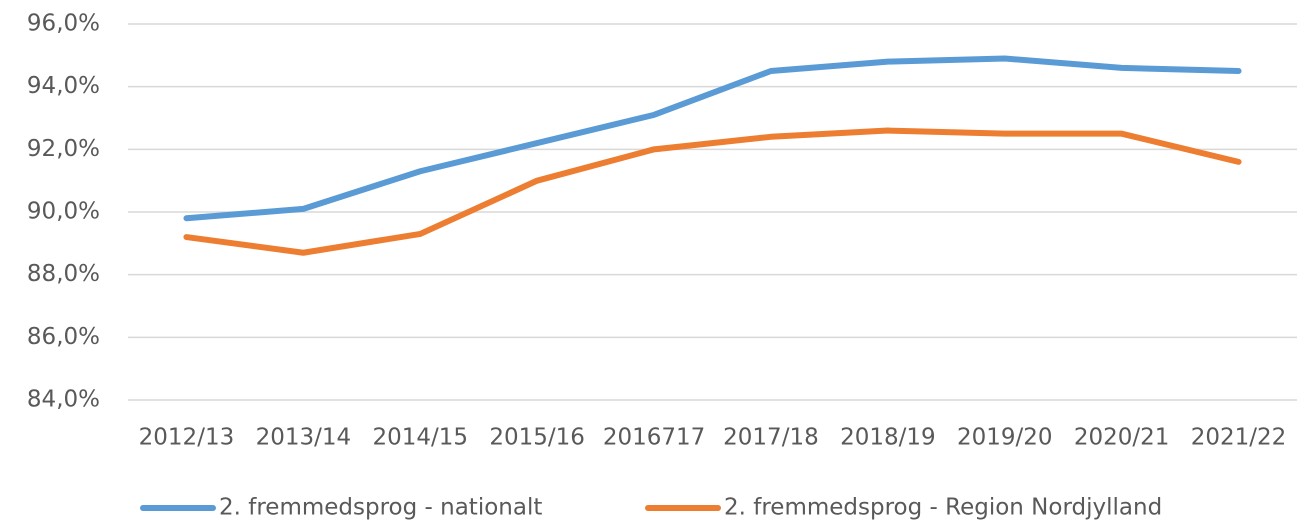 Image resolution: width=1309 pixels, height=522 pixels. Describe the element at coordinates (63, 86) in the screenshot. I see `y-tick-label: 94,0%` at that location.